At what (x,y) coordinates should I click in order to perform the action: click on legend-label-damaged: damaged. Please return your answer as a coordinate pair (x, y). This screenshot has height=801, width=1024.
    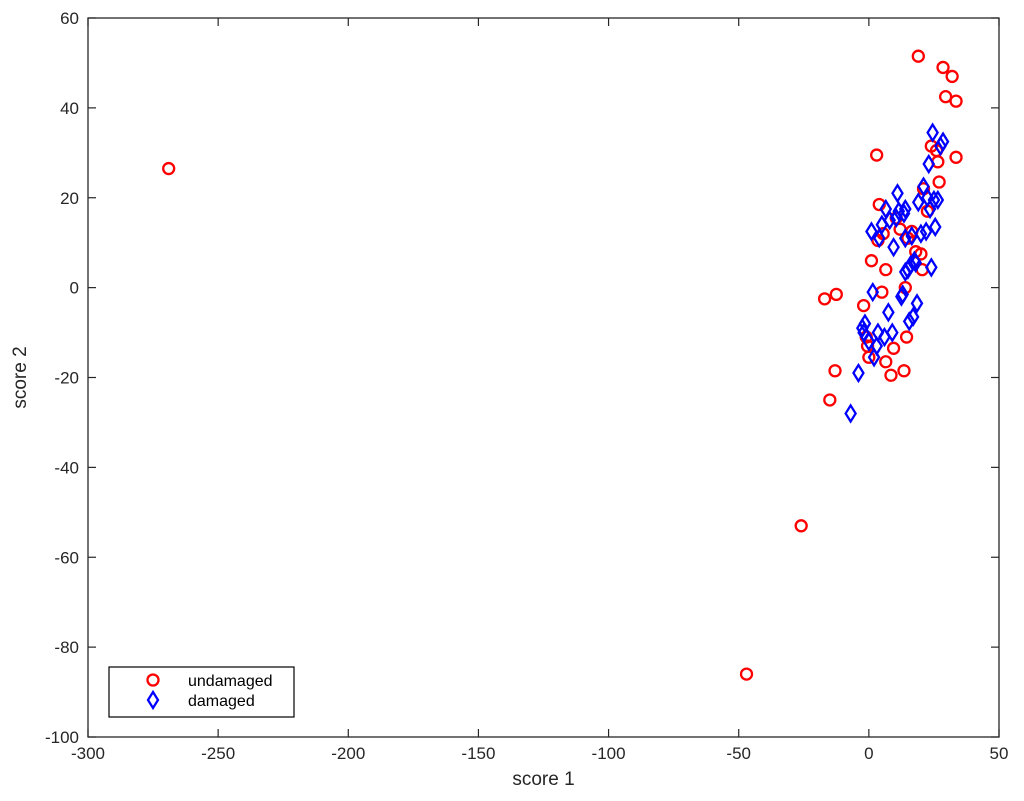
    Looking at the image, I should click on (221, 701).